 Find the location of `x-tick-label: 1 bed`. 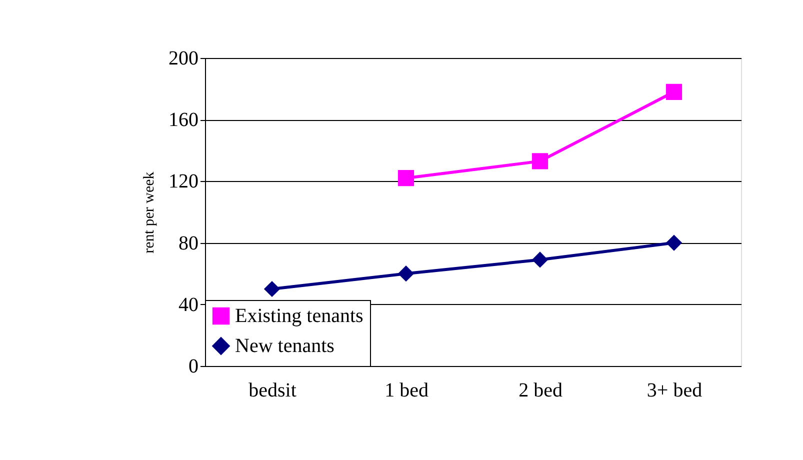

x-tick-label: 1 bed is located at coordinates (406, 391).